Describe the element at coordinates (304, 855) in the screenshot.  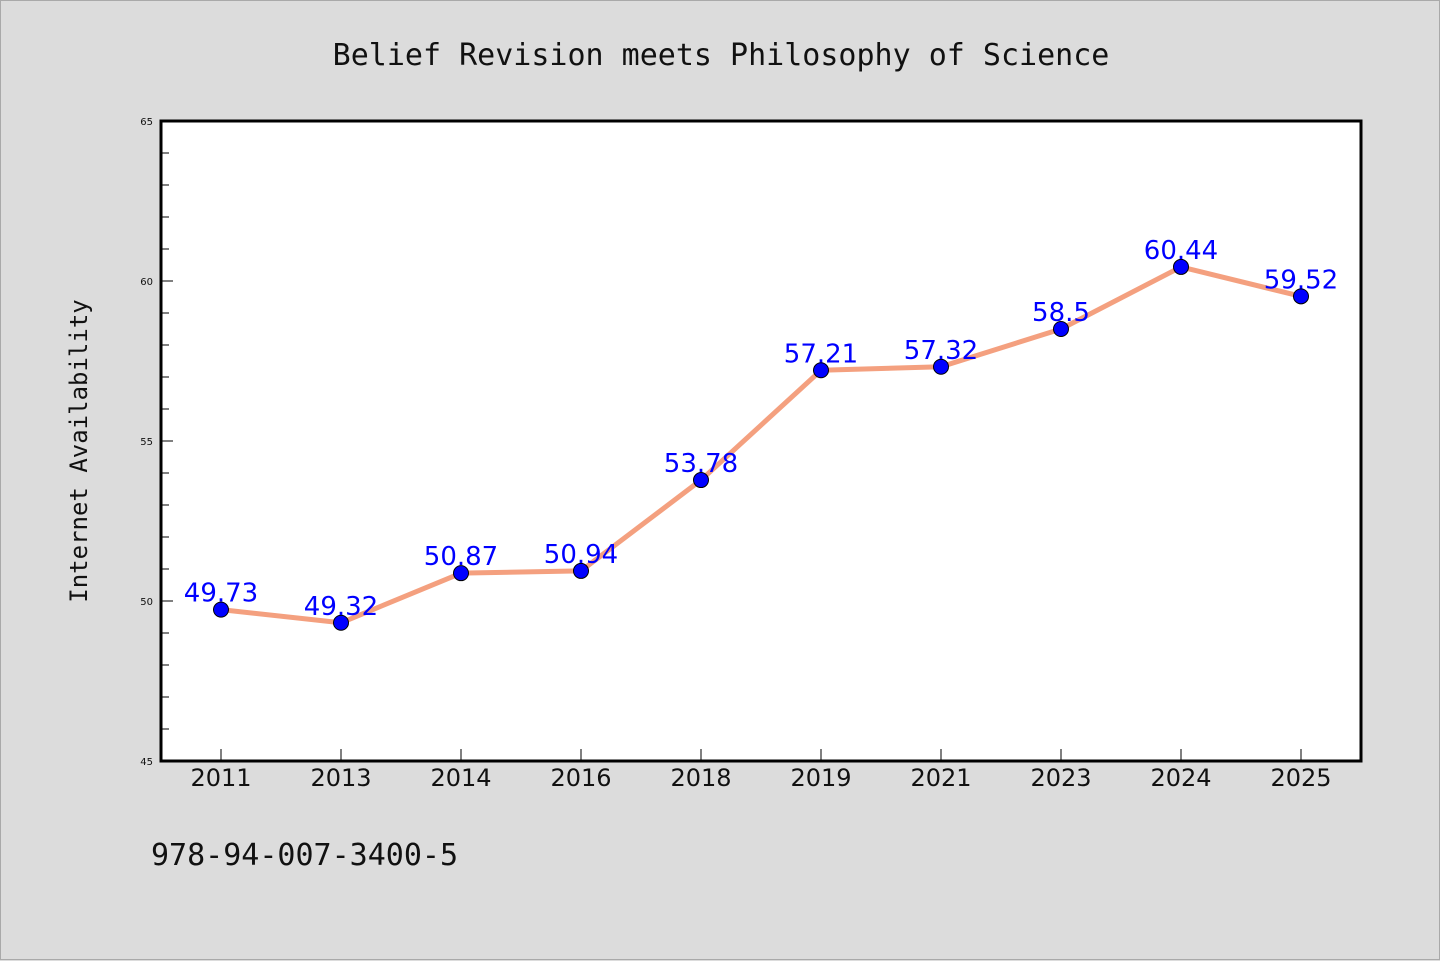
I see `isbn-text: 978-94-007-3400-5` at that location.